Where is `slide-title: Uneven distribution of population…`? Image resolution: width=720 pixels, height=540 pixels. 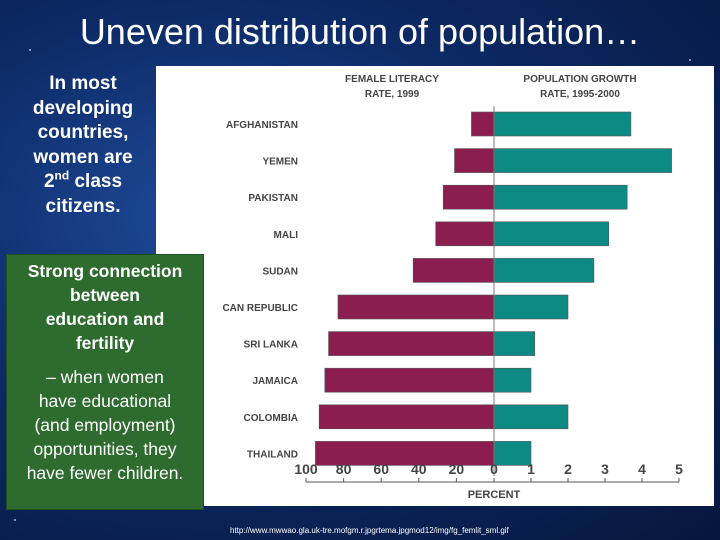
slide-title: Uneven distribution of population… is located at coordinates (360, 31).